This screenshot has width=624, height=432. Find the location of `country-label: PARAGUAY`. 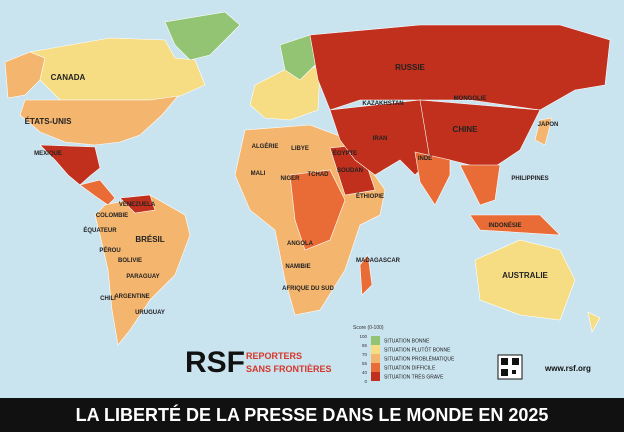

country-label: PARAGUAY is located at coordinates (142, 277).